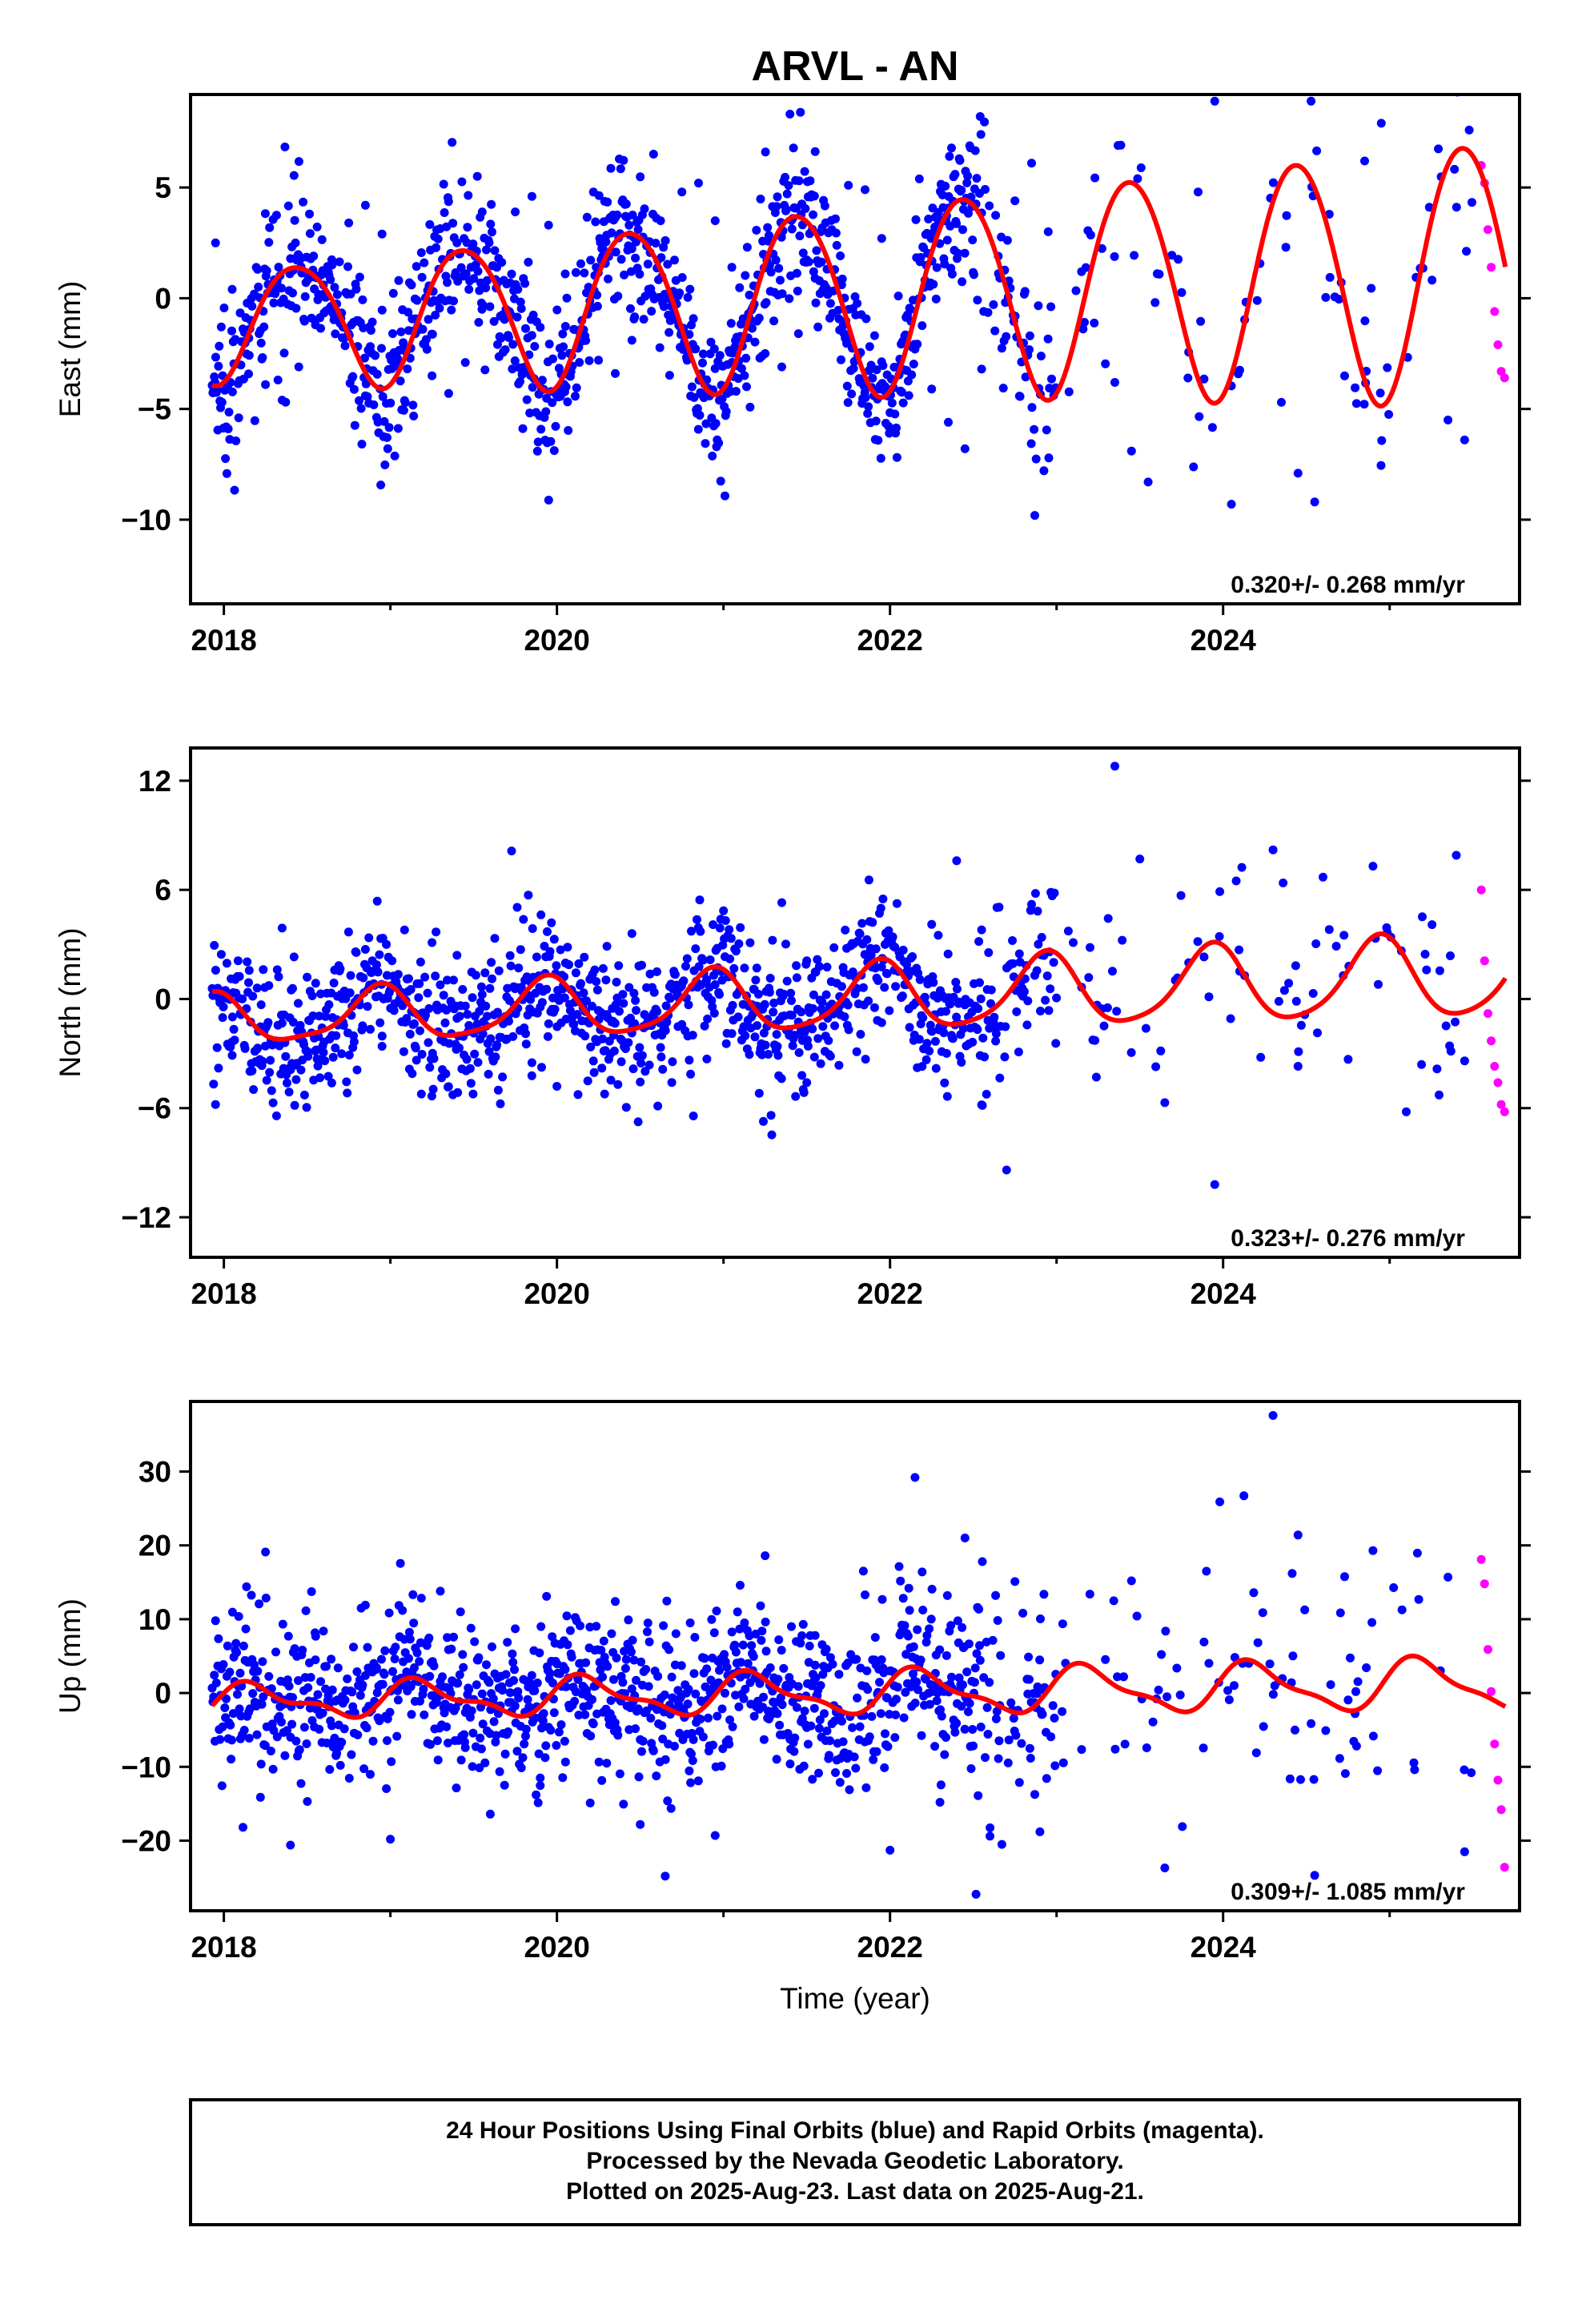  What do you see at coordinates (1488, 1014) in the screenshot?
I see `rapid-orbit-point` at bounding box center [1488, 1014].